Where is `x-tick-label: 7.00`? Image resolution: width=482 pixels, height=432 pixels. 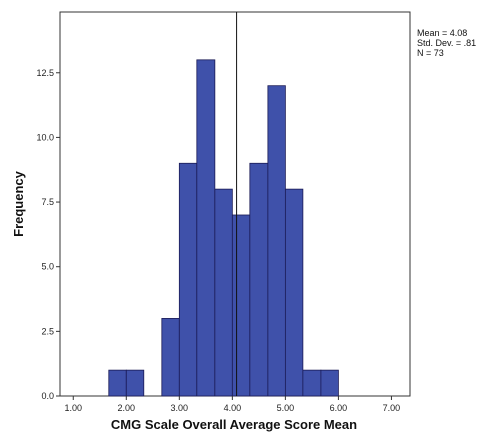 x-tick-label: 7.00 is located at coordinates (392, 408).